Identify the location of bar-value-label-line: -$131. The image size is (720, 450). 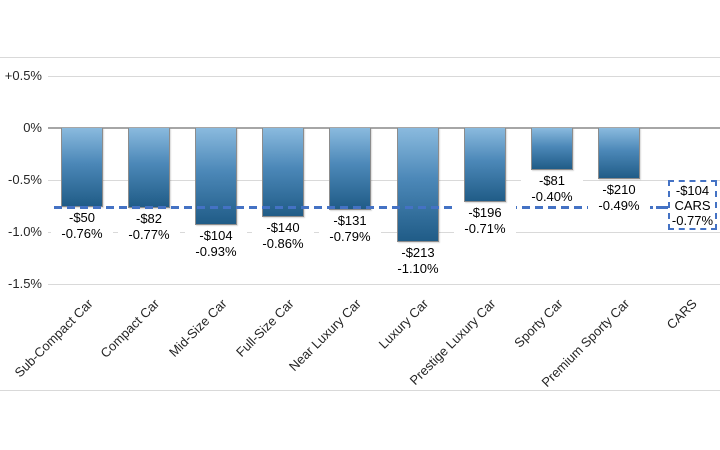
(350, 220).